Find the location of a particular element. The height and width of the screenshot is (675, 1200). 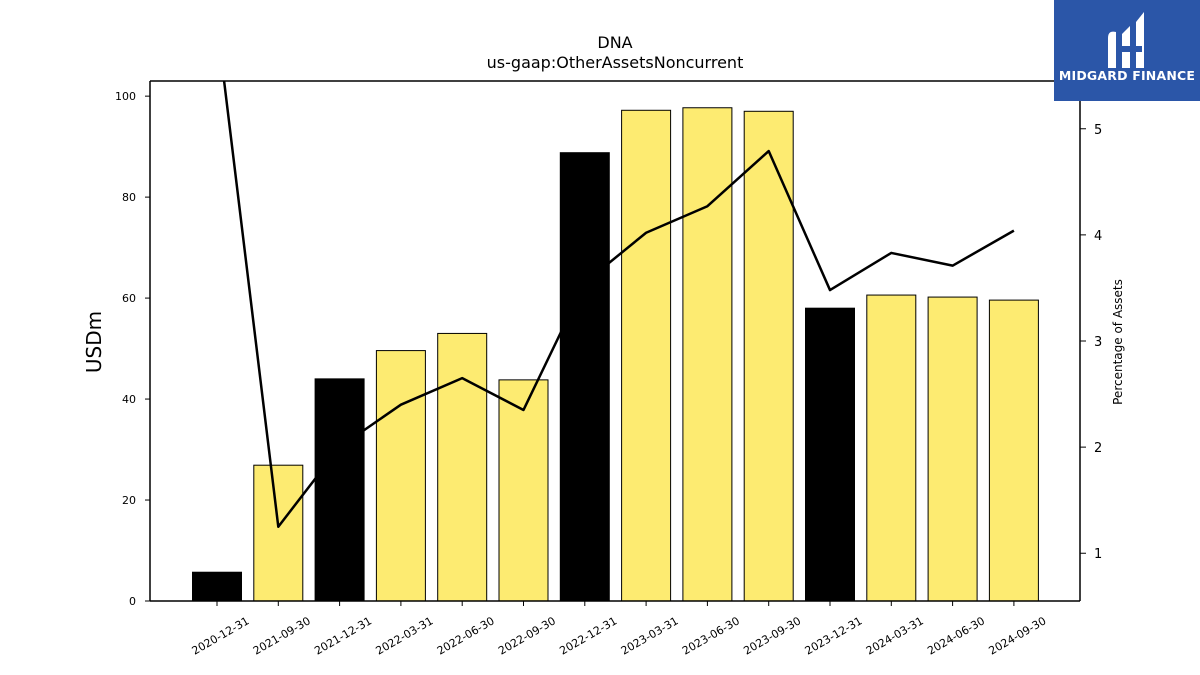

y2-tick-label-5: 5 is located at coordinates (1098, 130).